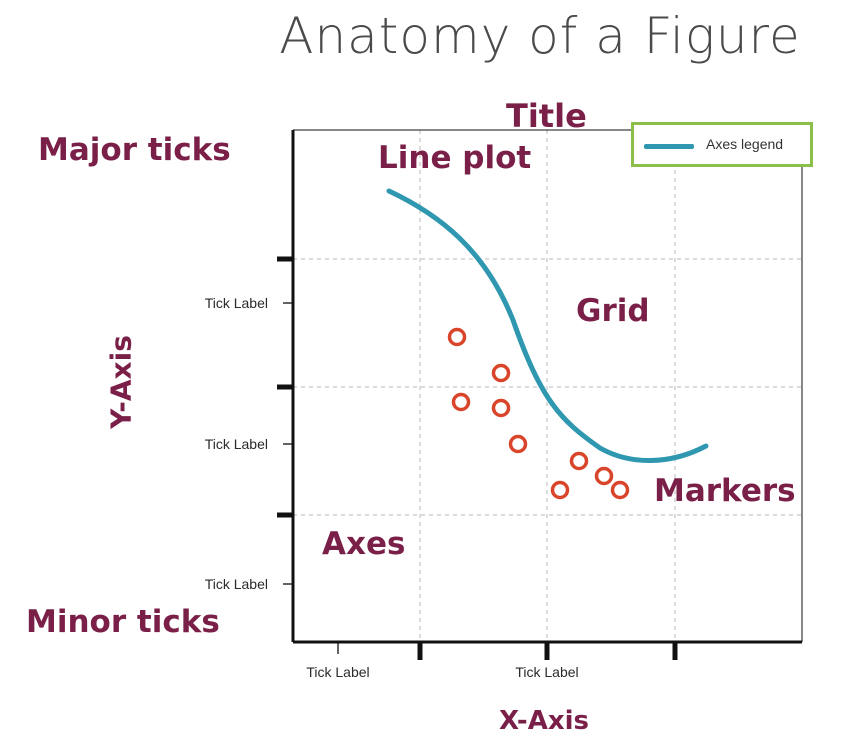 The image size is (848, 745). What do you see at coordinates (134, 150) in the screenshot?
I see `callout-major-ticks: Major ticks` at bounding box center [134, 150].